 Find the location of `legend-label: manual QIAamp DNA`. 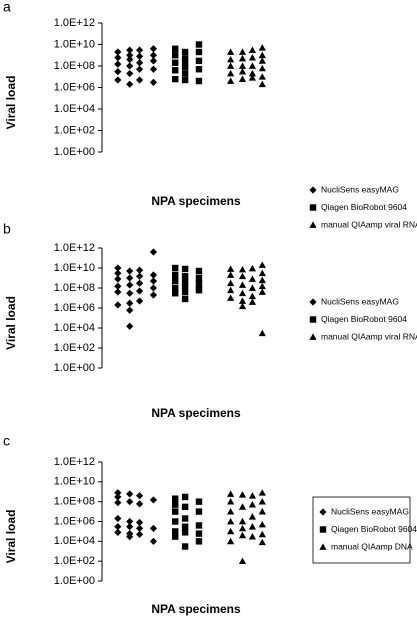

legend-label: manual QIAamp DNA is located at coordinates (372, 546).